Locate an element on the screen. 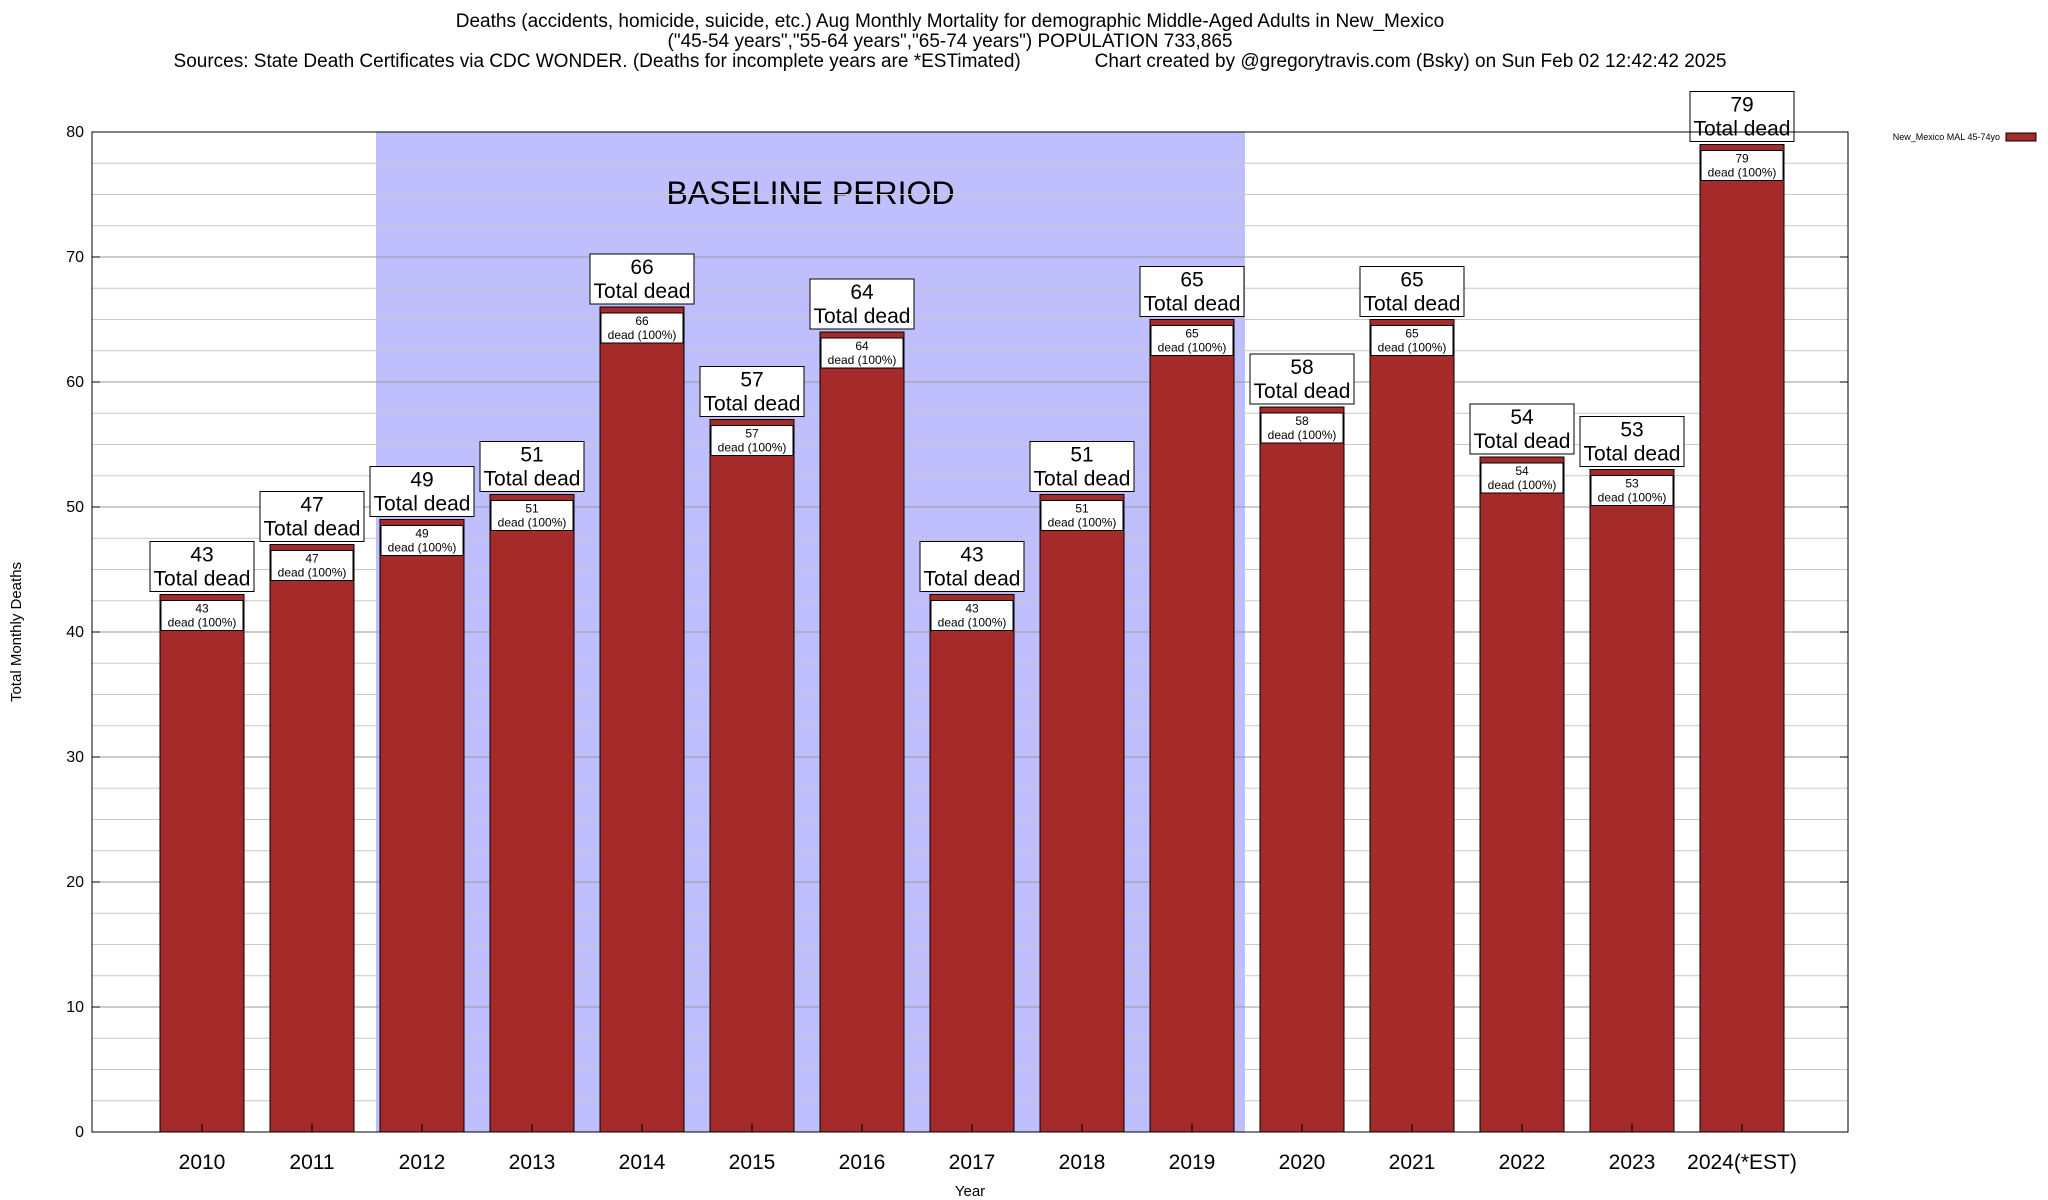  bar-inner-value-label: 58 is located at coordinates (1302, 421).